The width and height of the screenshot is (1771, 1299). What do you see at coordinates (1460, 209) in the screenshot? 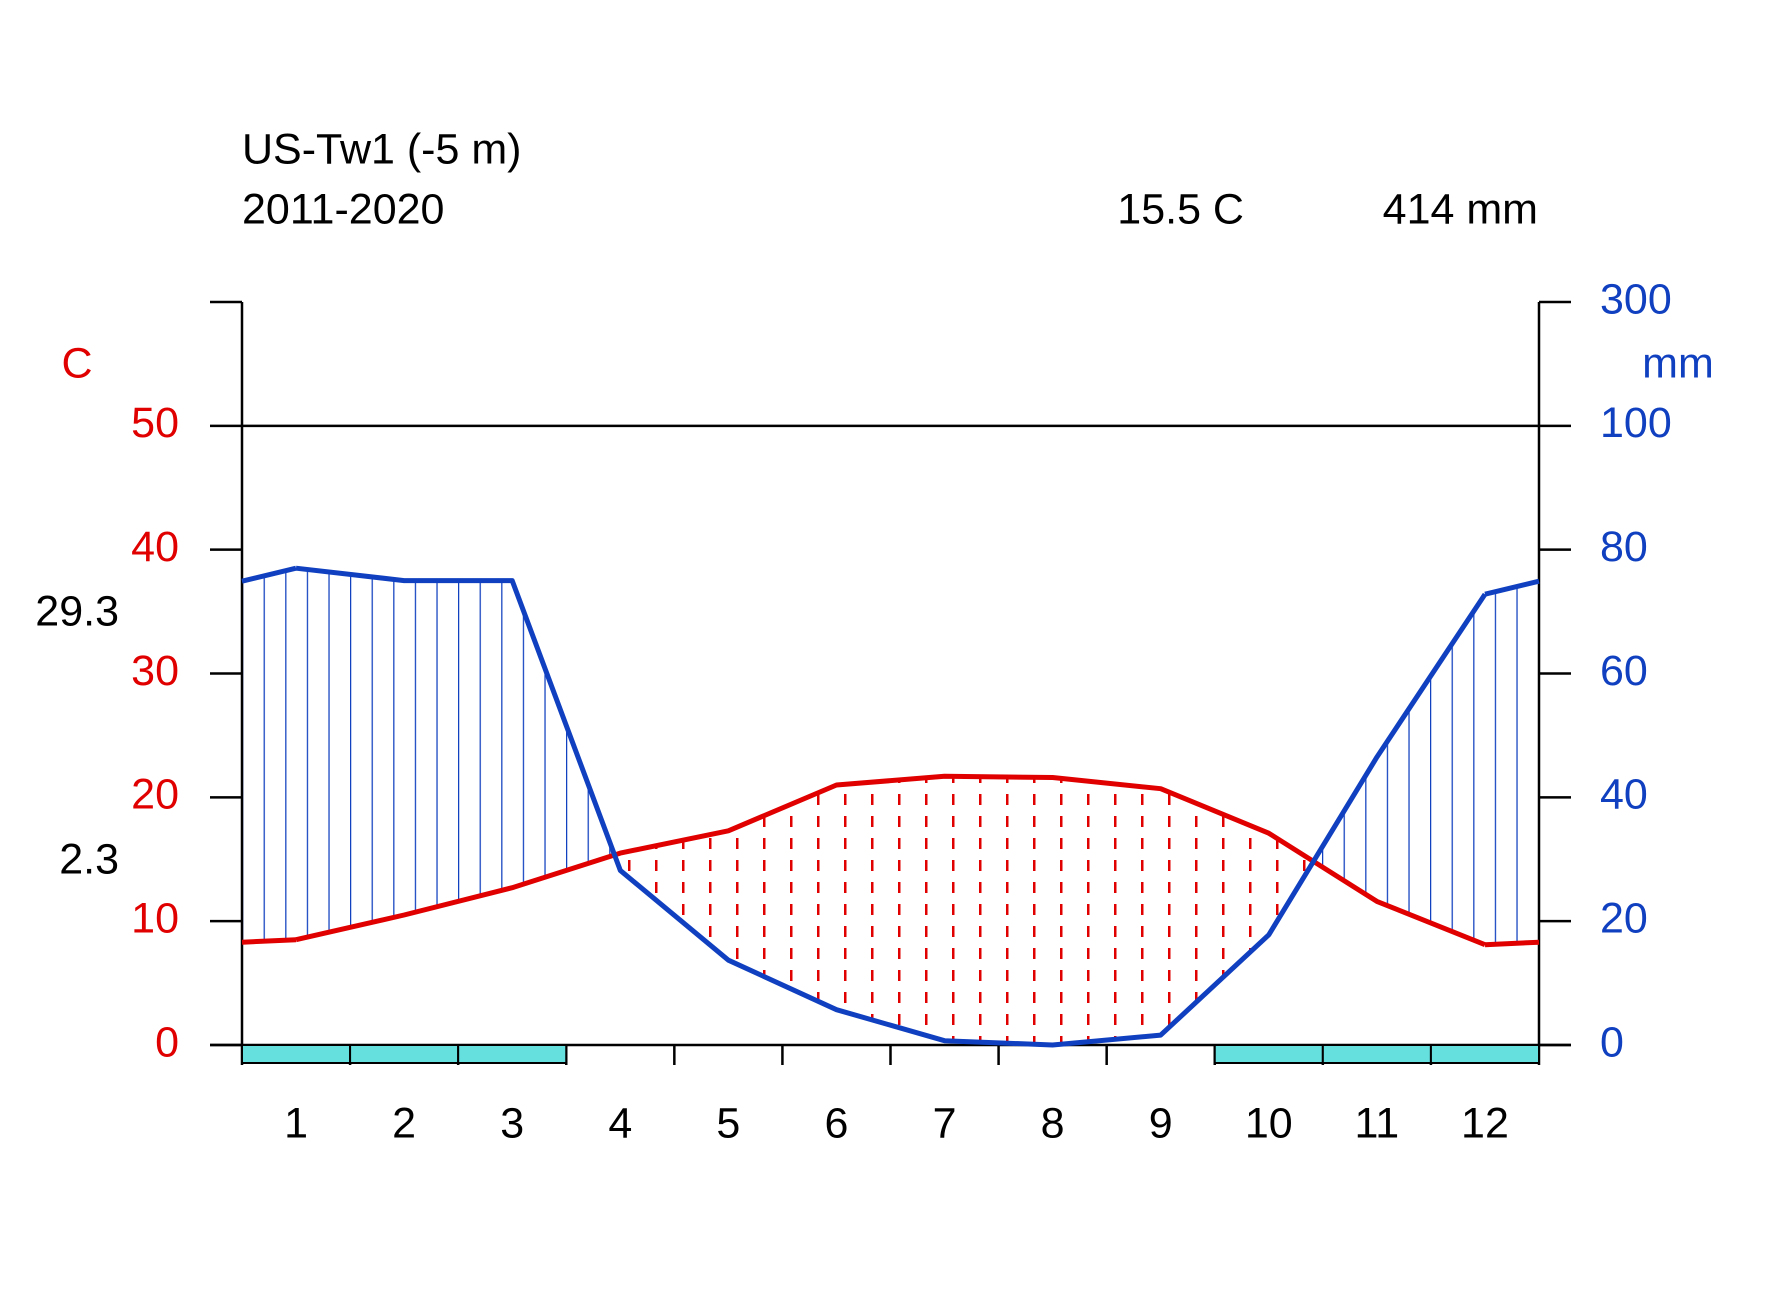
I see `total-precipitation: 414 mm` at bounding box center [1460, 209].